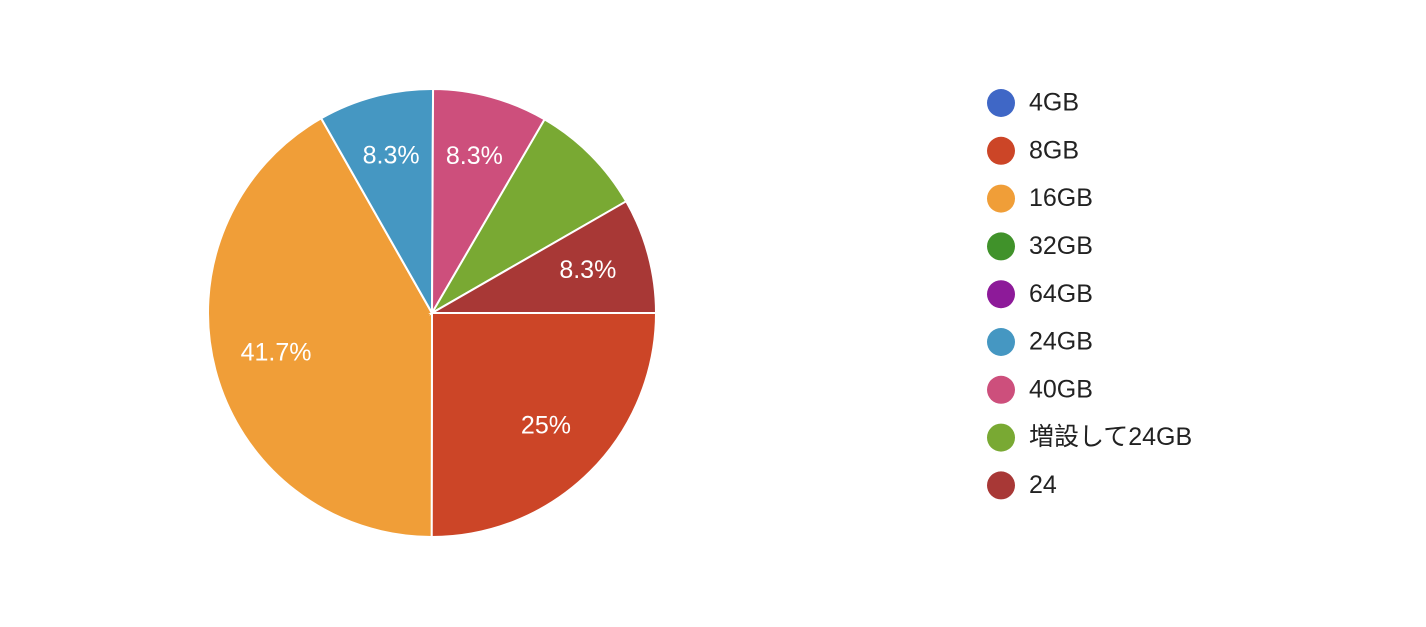 Image resolution: width=1426 pixels, height=627 pixels. I want to click on legend-label: 24GB, so click(1061, 342).